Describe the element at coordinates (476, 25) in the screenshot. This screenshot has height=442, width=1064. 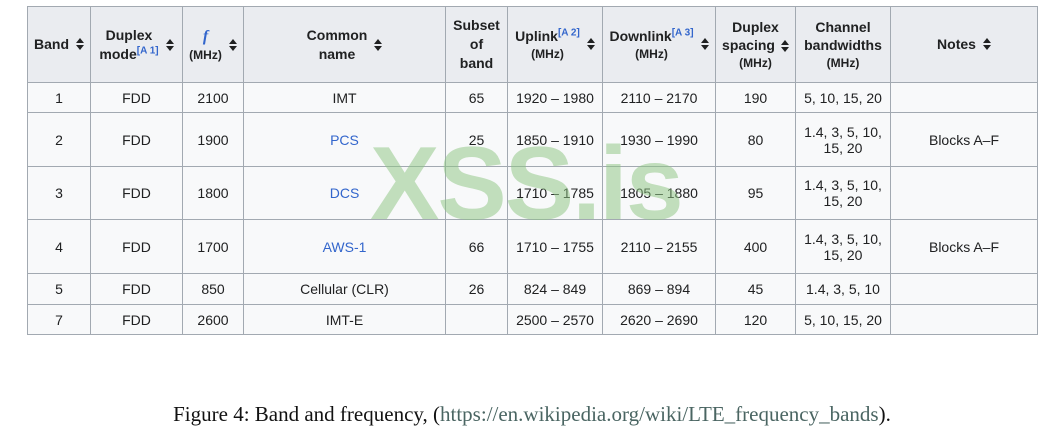
I see `subset-header-line1: Subset` at that location.